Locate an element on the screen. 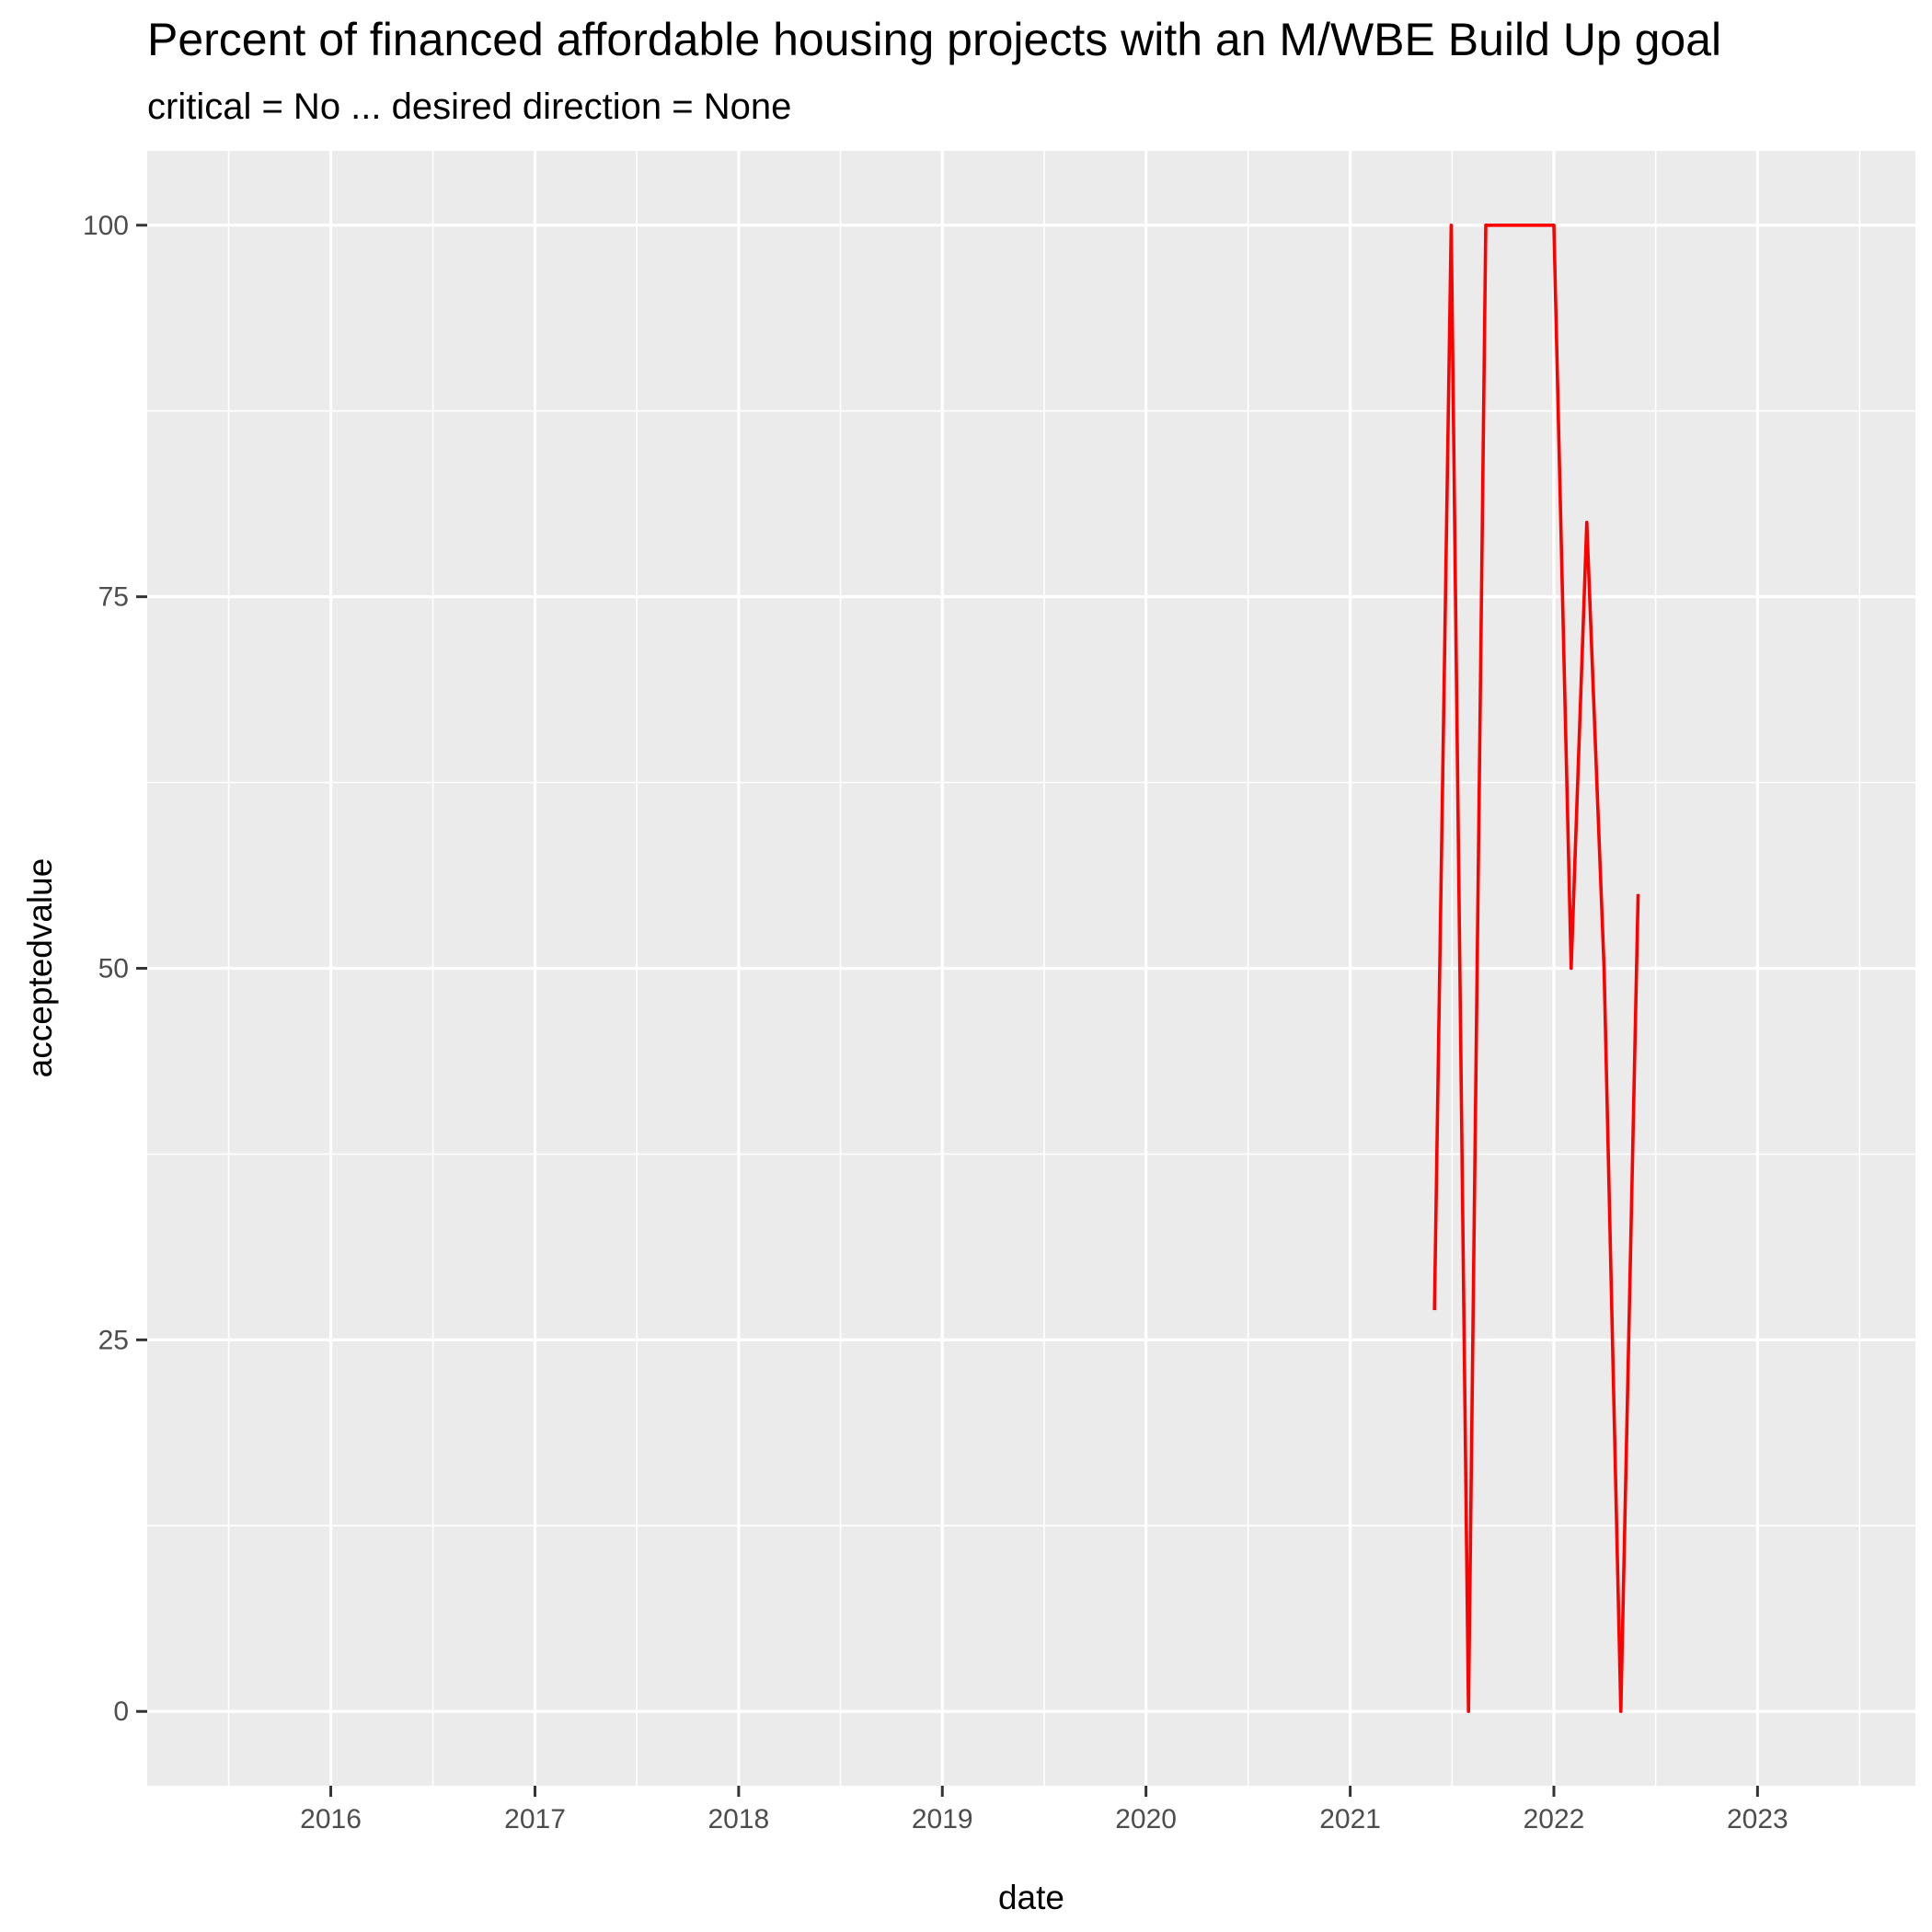 This screenshot has width=1932, height=1932. x-tick-label: 2022 is located at coordinates (1554, 1819).